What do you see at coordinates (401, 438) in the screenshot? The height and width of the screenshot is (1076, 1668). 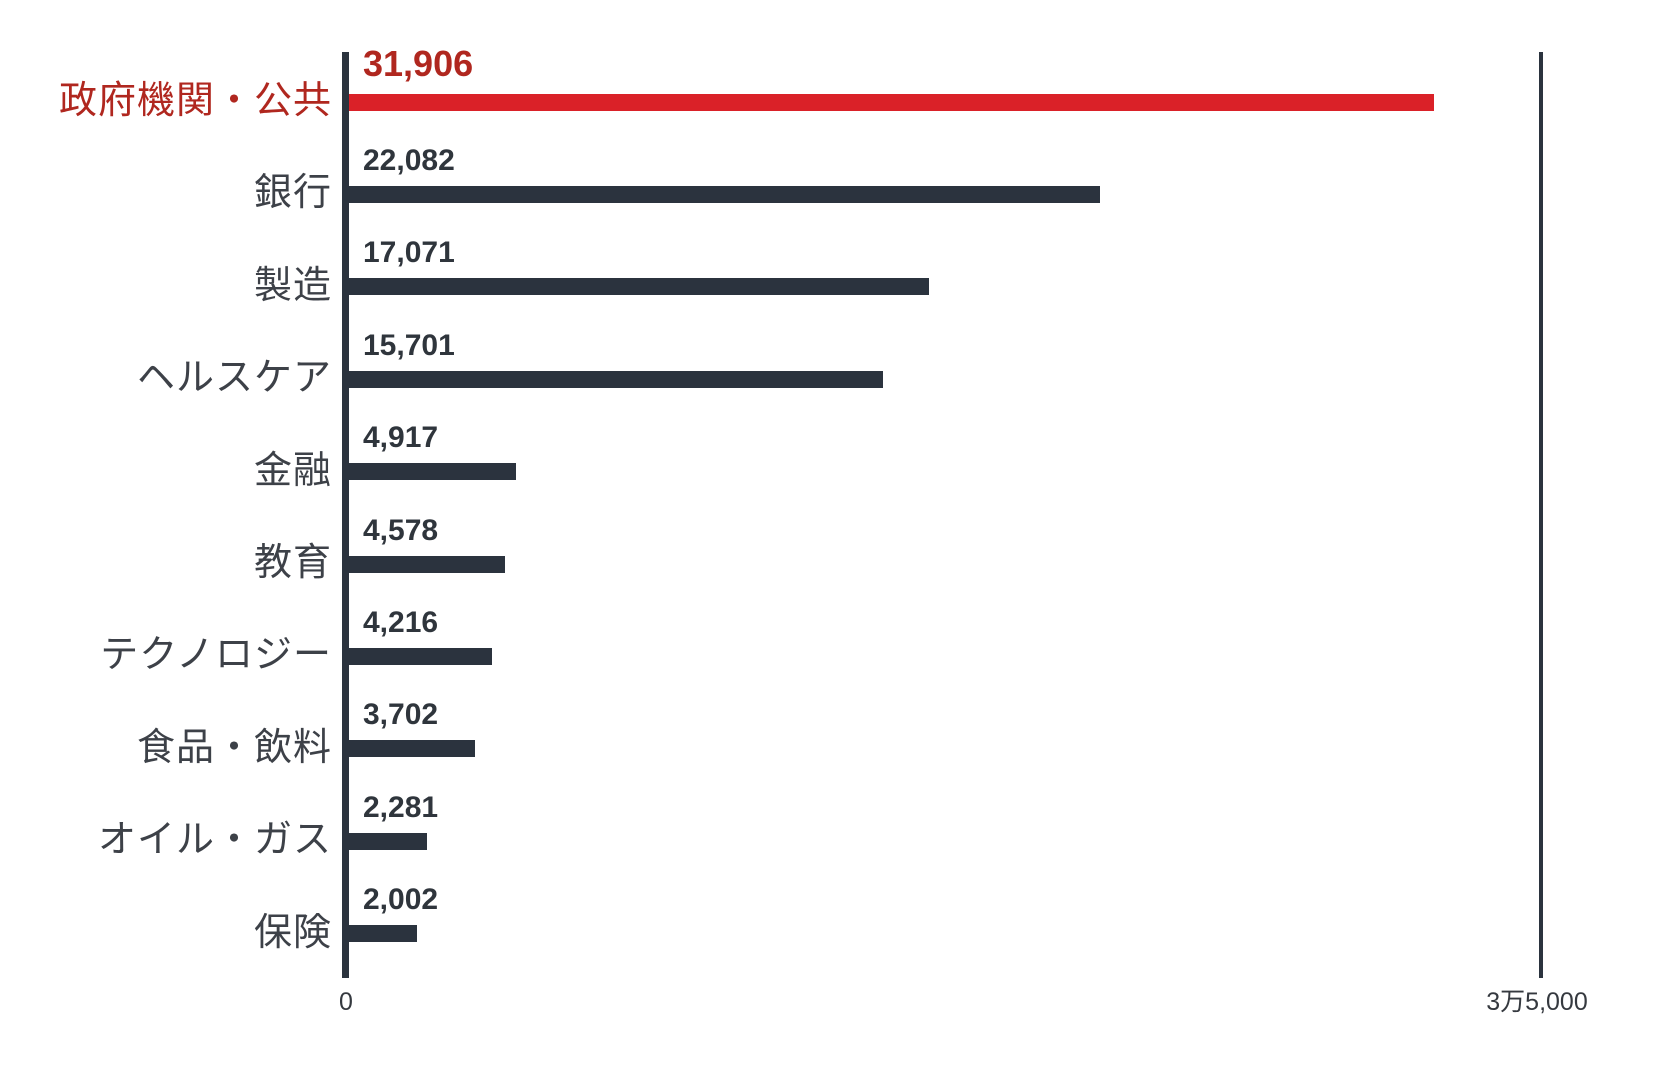 I see `value-label: 4,917` at bounding box center [401, 438].